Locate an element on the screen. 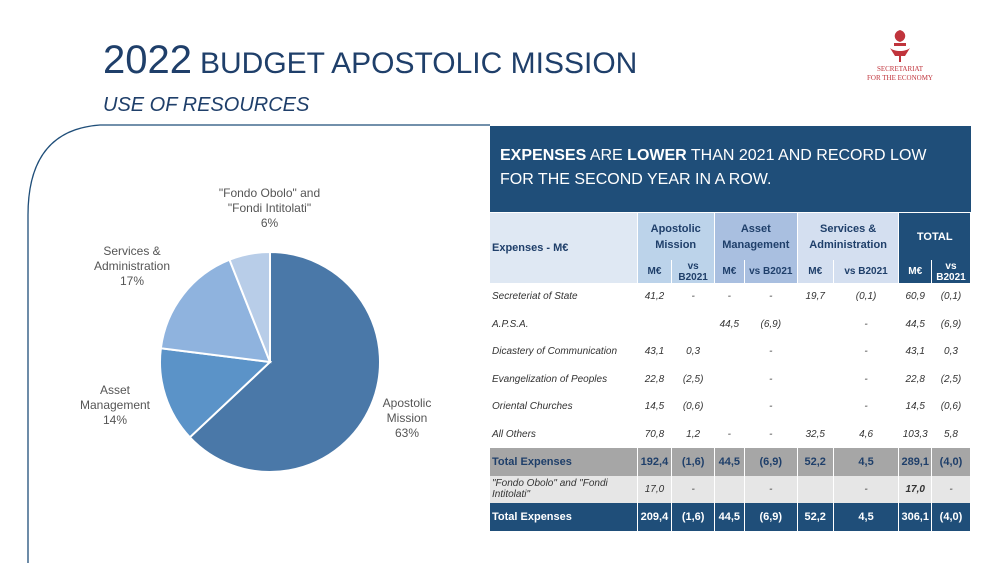 This screenshot has height=563, width=1000. table-cell: 60,9 is located at coordinates (915, 297).